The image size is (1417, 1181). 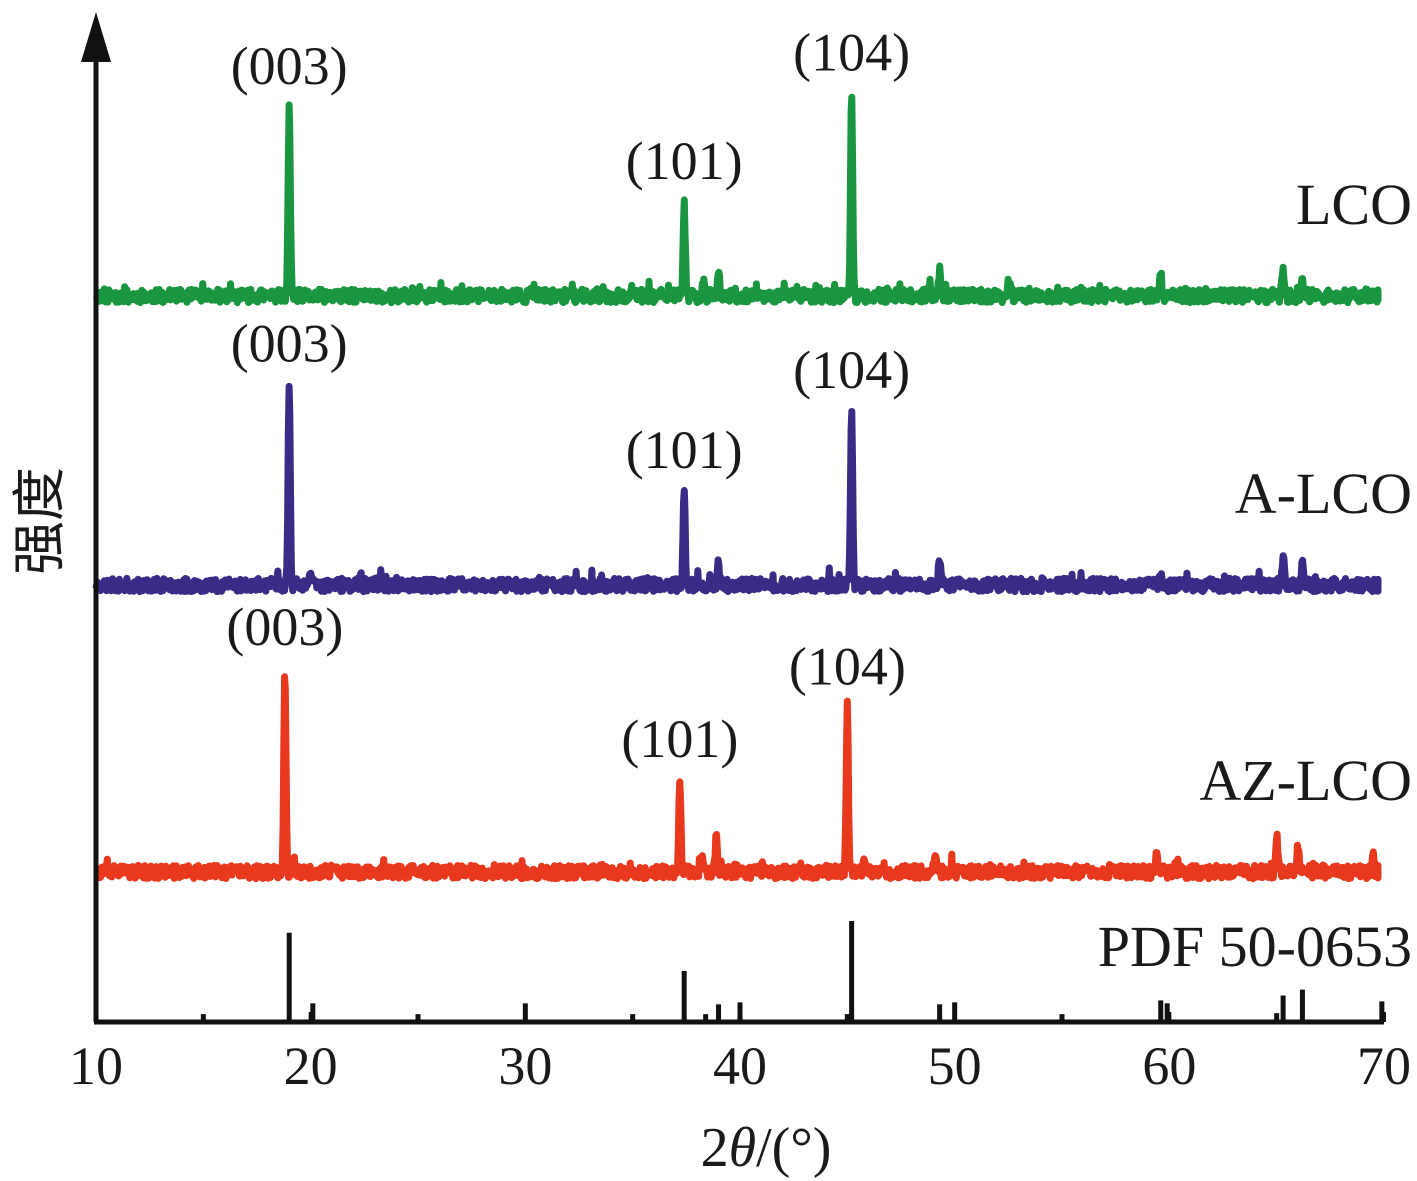 I want to click on x-tick-label-30: 30, so click(x=525, y=1066).